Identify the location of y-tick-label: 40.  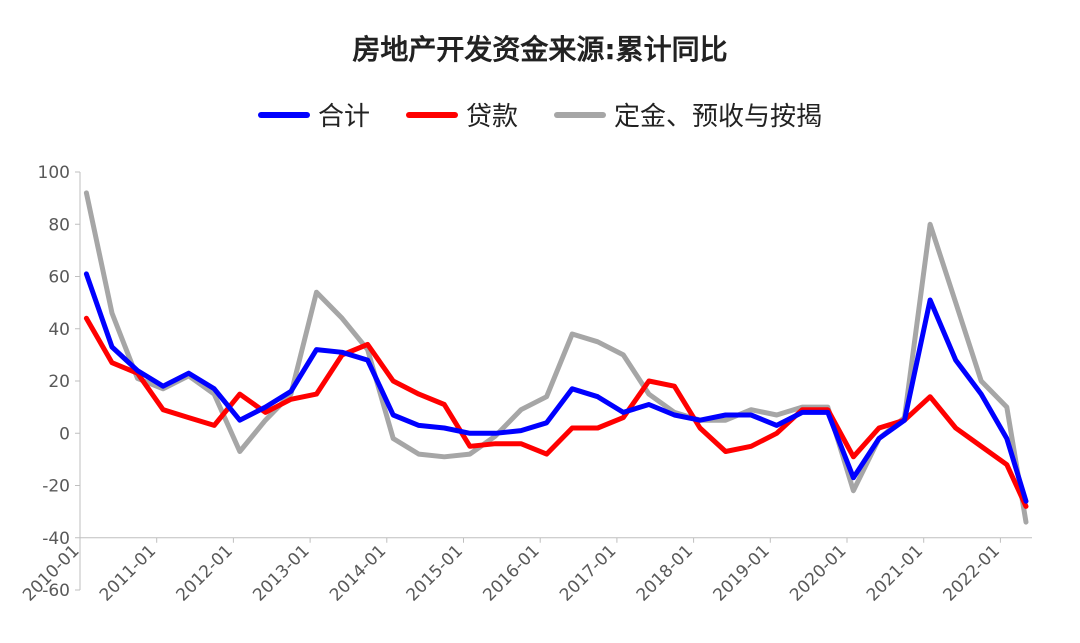
(59, 330).